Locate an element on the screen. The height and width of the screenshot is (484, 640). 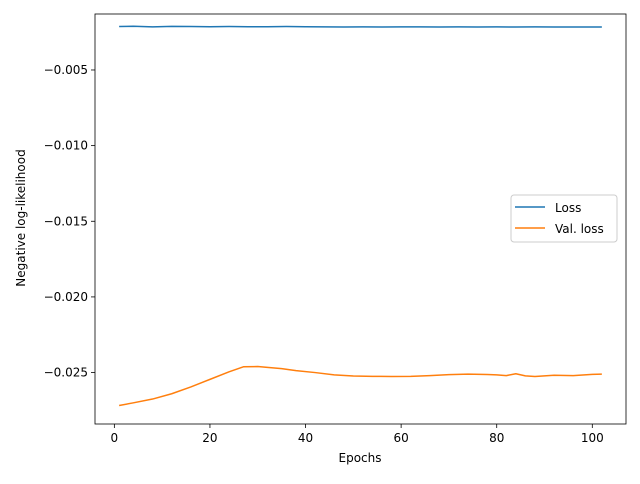
x-tick-label: 0 is located at coordinates (115, 438).